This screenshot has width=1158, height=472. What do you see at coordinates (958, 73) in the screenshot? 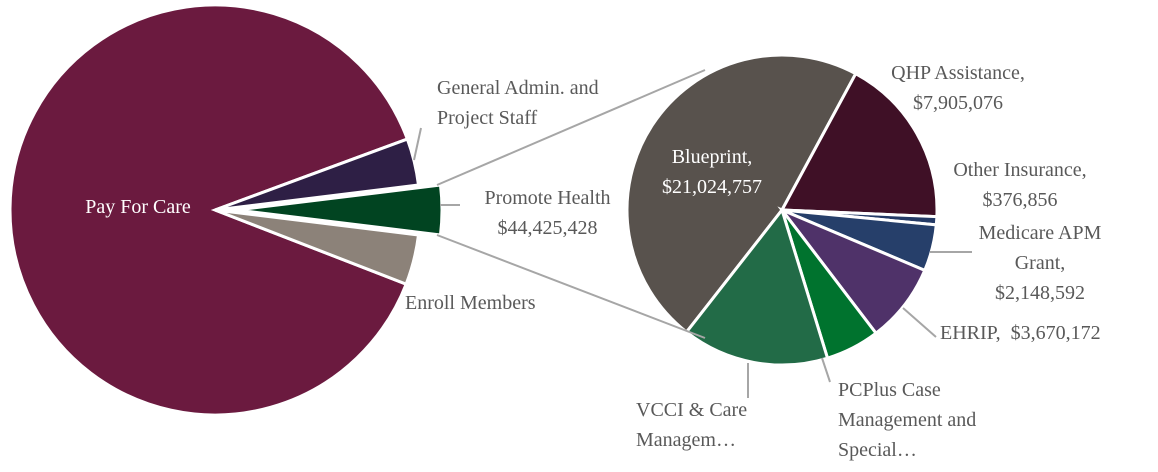
I see `slice-name: QHP Assistance,` at bounding box center [958, 73].